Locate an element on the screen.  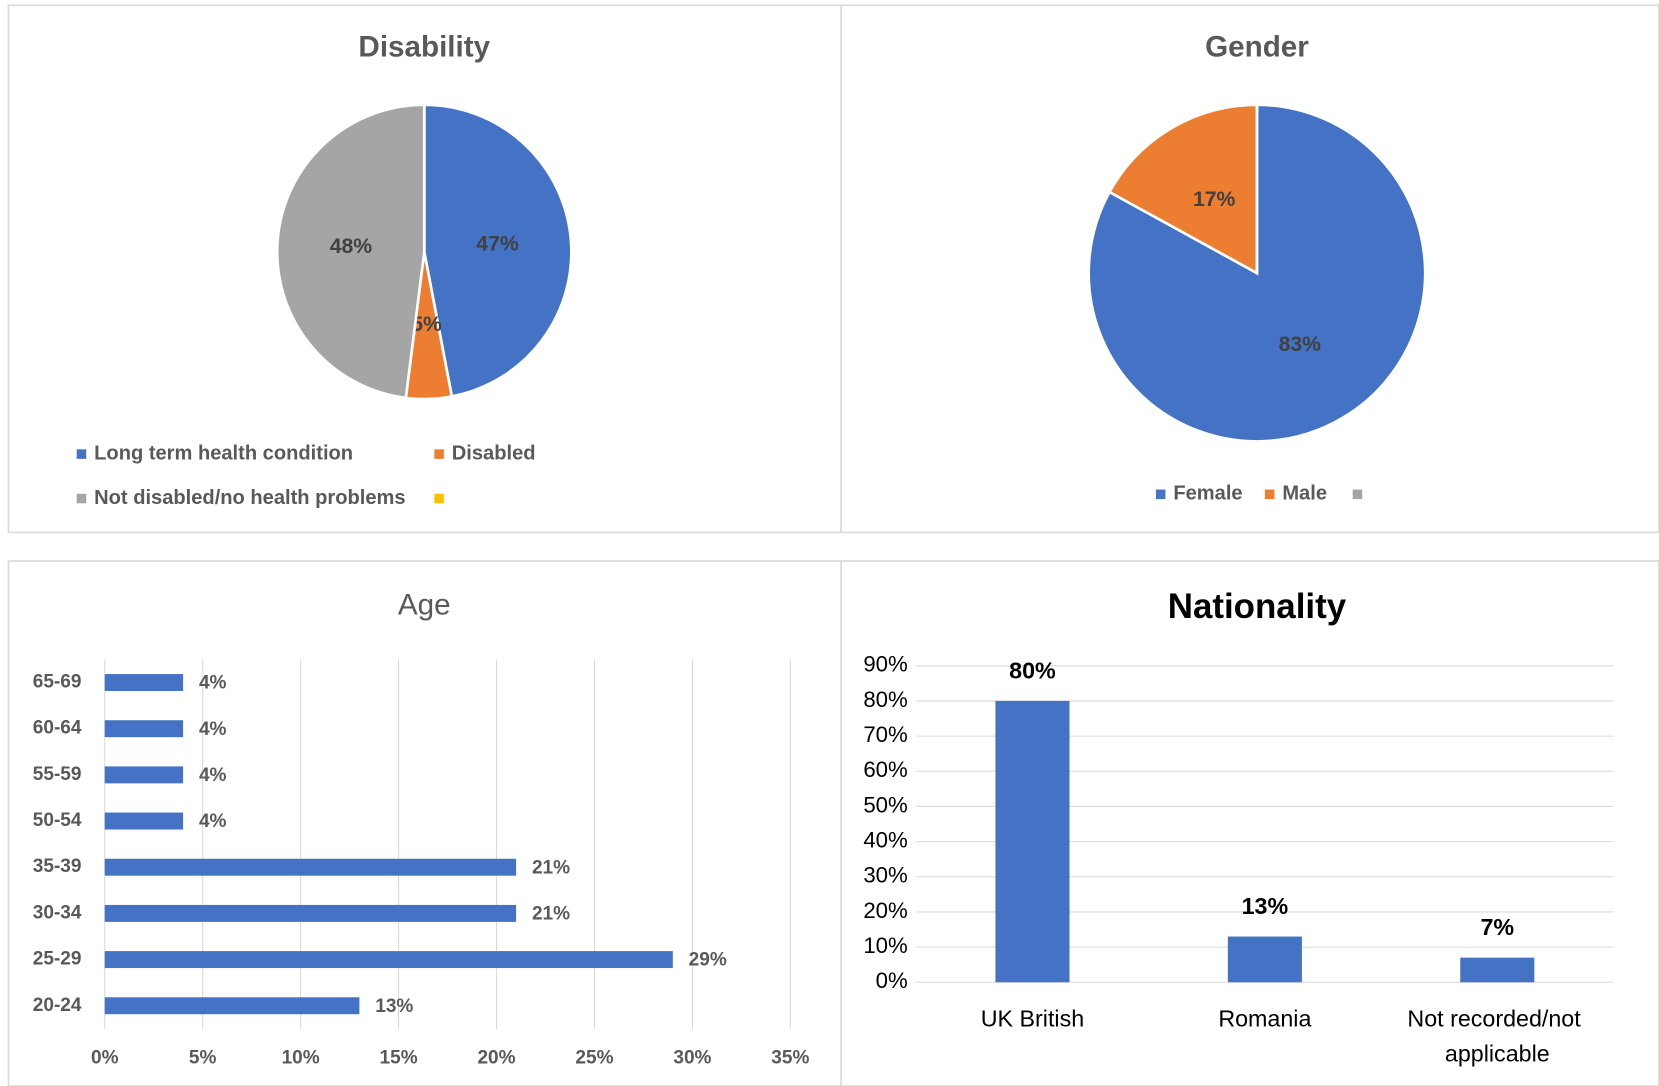
y-tick-label: 60% is located at coordinates (885, 769).